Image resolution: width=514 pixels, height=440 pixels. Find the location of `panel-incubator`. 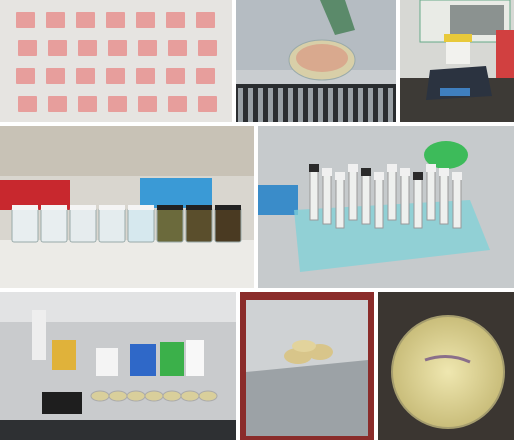

panel-incubator is located at coordinates (307, 366).